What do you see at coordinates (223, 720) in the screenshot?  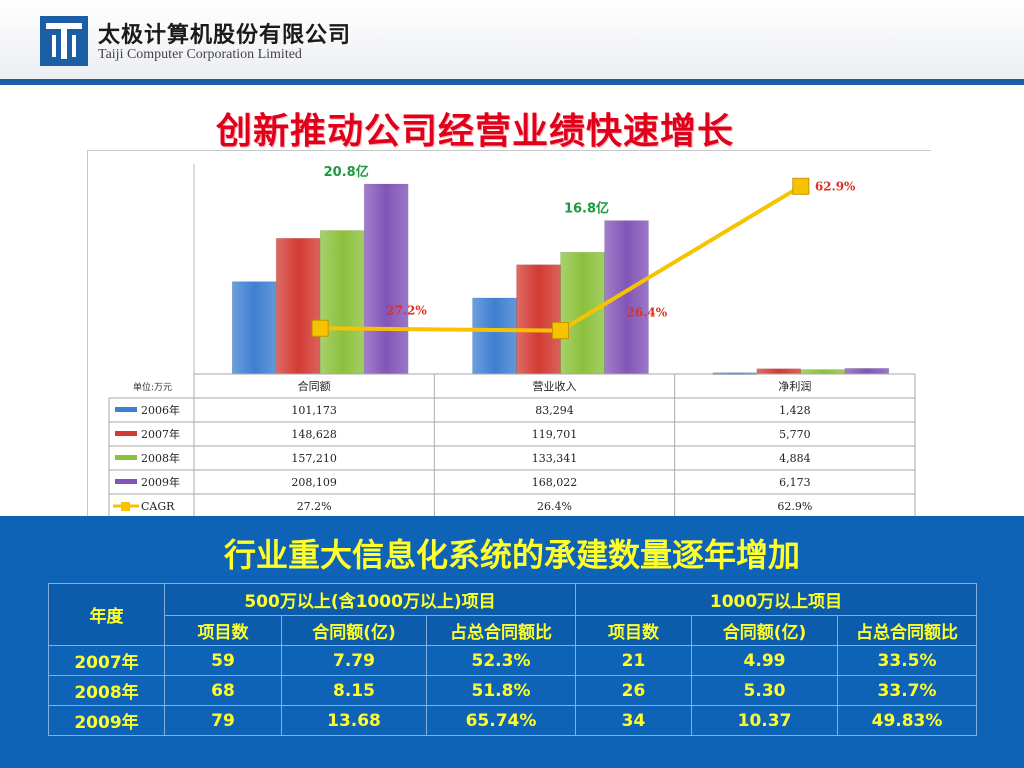 I see `table-cell: 79` at bounding box center [223, 720].